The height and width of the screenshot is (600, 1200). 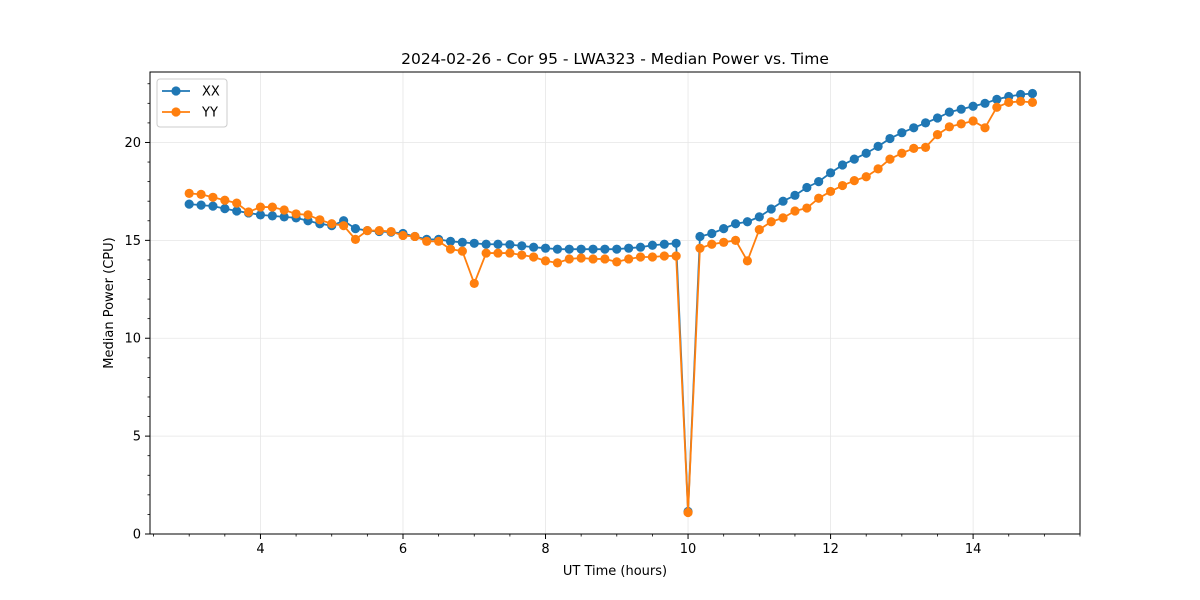 I want to click on y-tick-label: 0, so click(x=137, y=535).